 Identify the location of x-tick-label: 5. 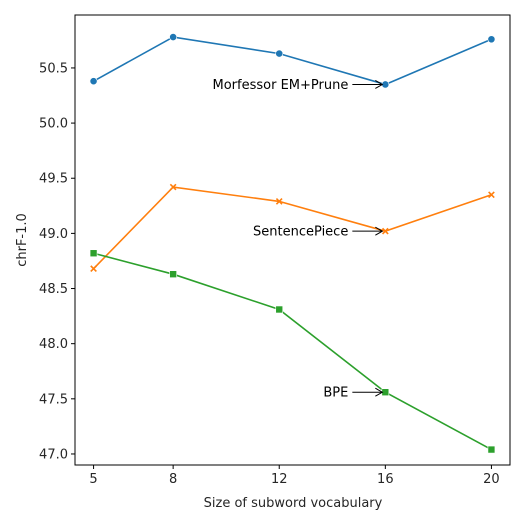
(93, 479).